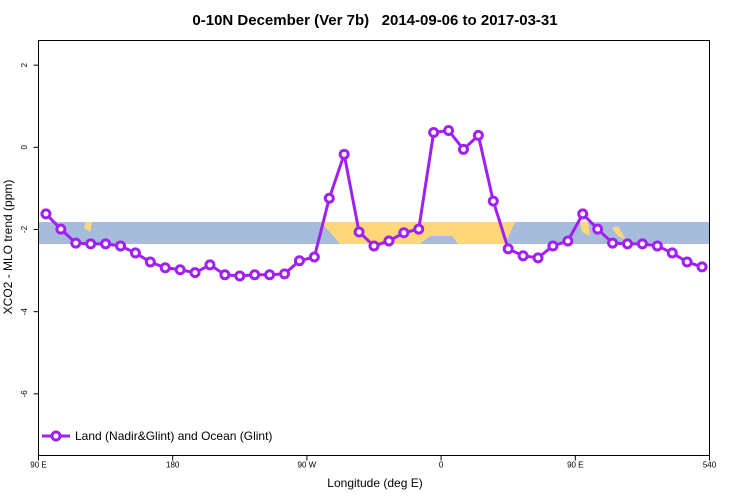 This screenshot has height=500, width=750. Describe the element at coordinates (173, 436) in the screenshot. I see `legend-label: Land (Nadir&Glint) and Ocean (Glint)` at that location.